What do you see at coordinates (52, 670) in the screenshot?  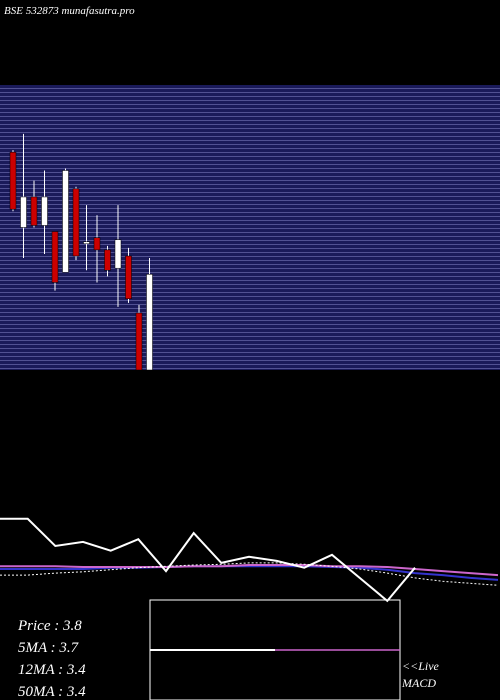 I see `stat-label: 12MA : 3.4` at bounding box center [52, 670].